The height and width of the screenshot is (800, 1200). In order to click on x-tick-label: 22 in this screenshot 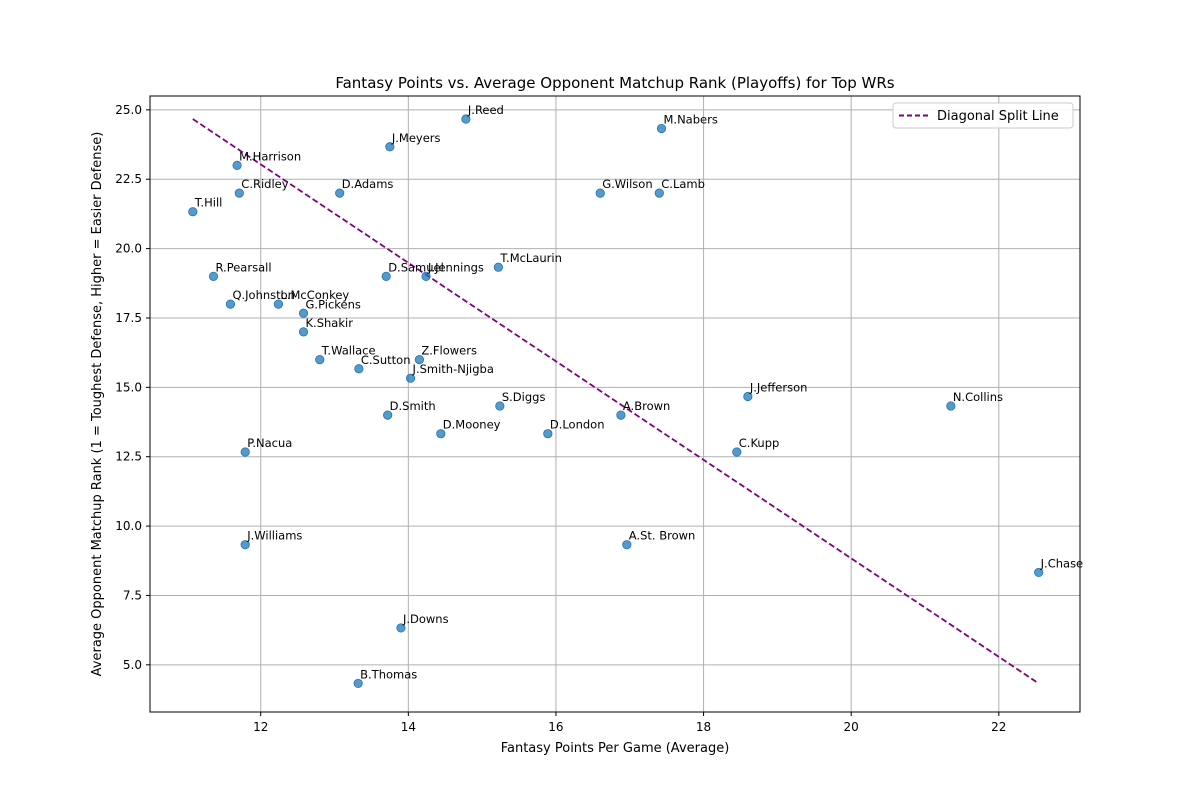, I will do `click(998, 727)`.